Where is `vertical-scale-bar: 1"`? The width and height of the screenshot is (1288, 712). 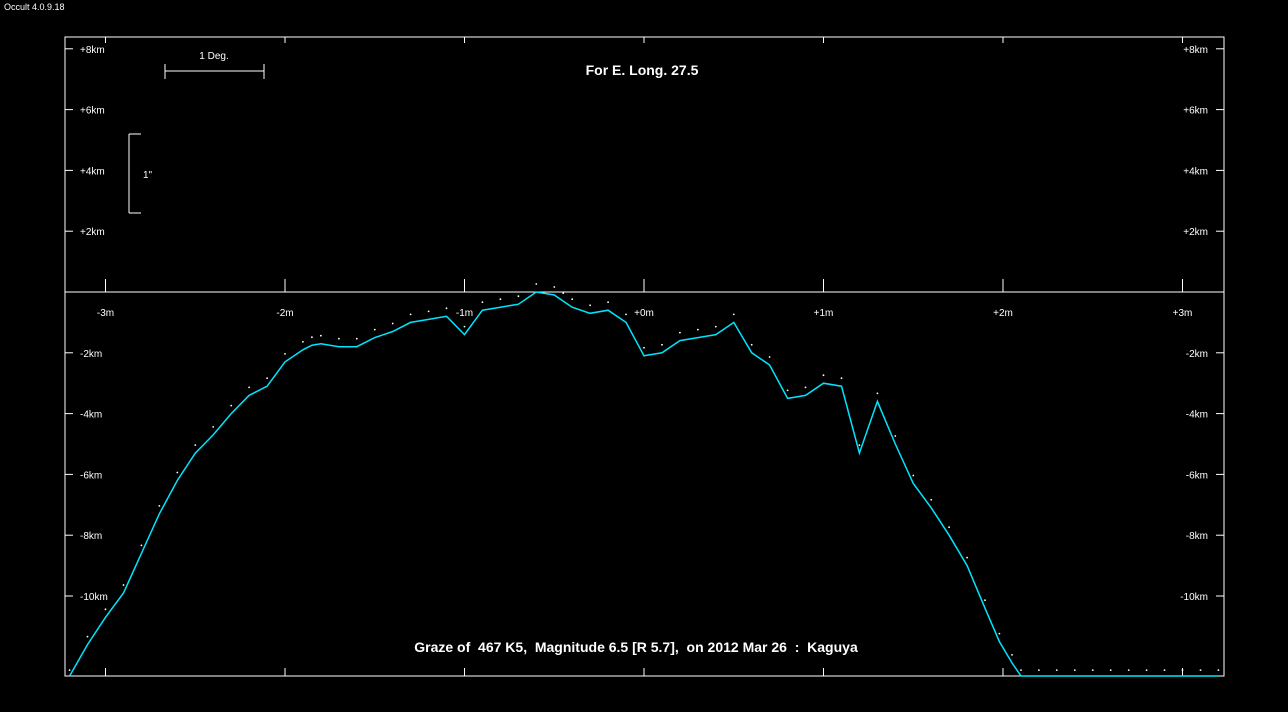
vertical-scale-bar: 1" is located at coordinates (140, 173).